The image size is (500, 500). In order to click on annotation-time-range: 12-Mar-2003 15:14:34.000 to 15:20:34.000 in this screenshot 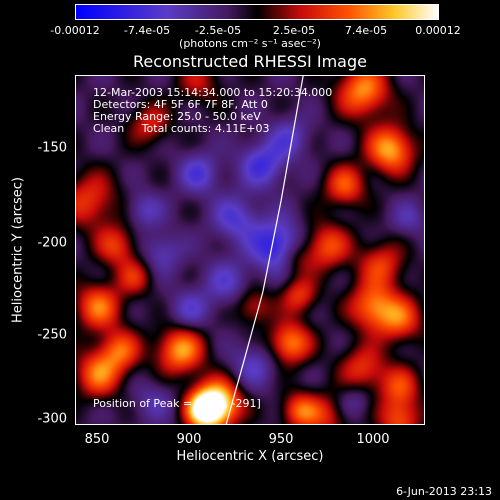, I will do `click(213, 92)`.